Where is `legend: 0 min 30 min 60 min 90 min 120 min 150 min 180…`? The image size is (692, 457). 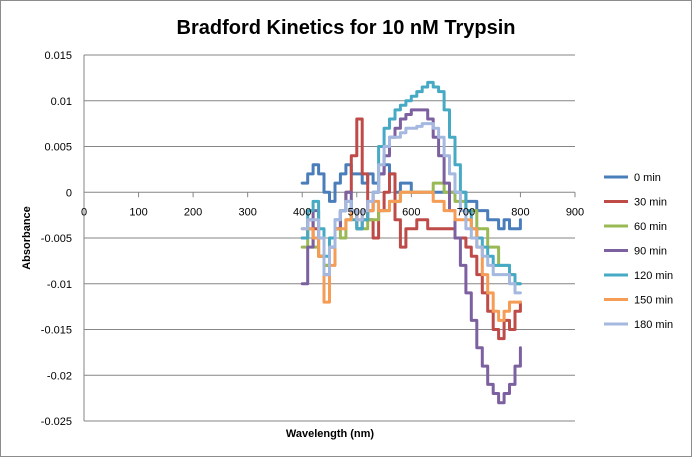 legend: 0 min 30 min 60 min 90 min 120 min 150 min 180… is located at coordinates (638, 251).